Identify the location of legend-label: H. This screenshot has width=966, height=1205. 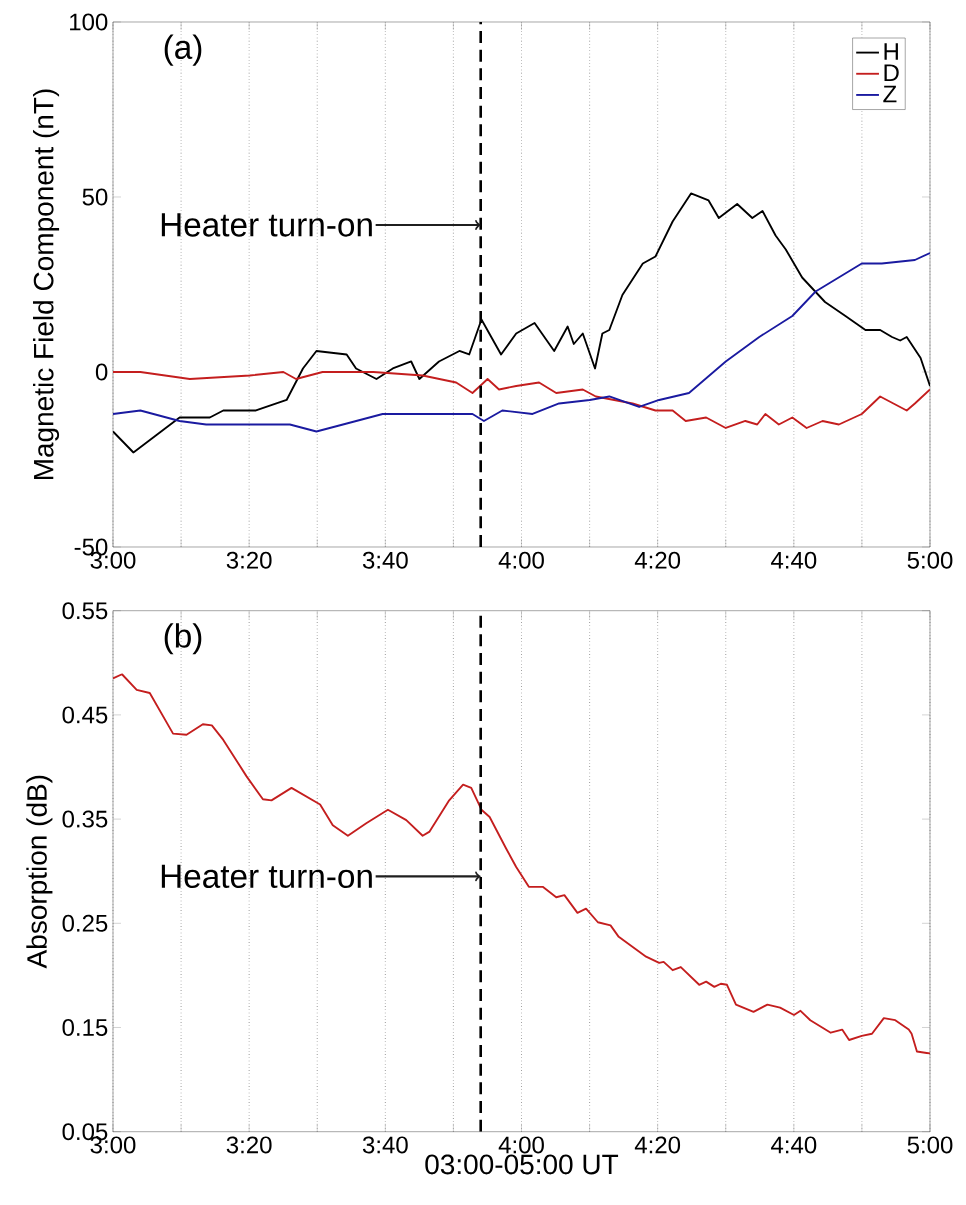
(891, 51).